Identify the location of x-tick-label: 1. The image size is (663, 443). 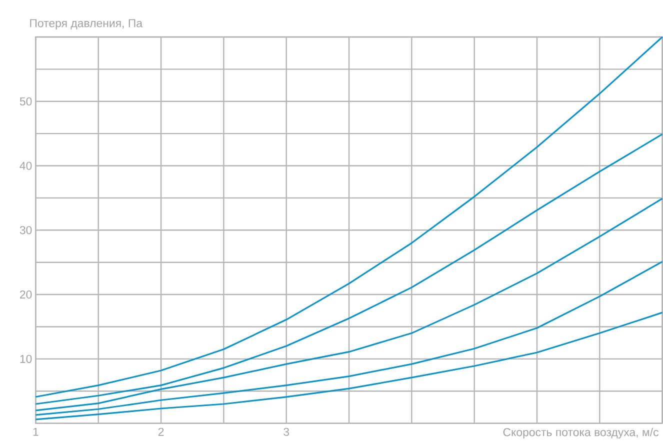
(35, 432).